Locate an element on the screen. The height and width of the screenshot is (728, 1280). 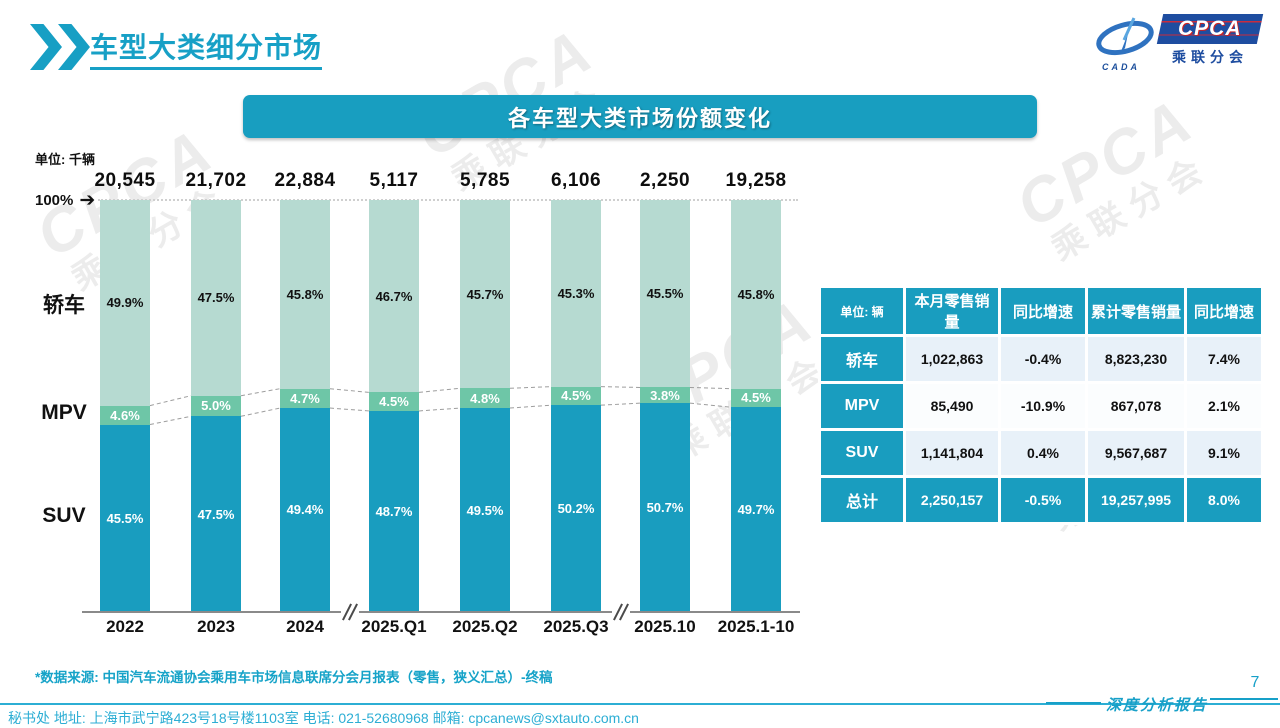
bar-segment-轿车: 45.8% is located at coordinates (305, 294).